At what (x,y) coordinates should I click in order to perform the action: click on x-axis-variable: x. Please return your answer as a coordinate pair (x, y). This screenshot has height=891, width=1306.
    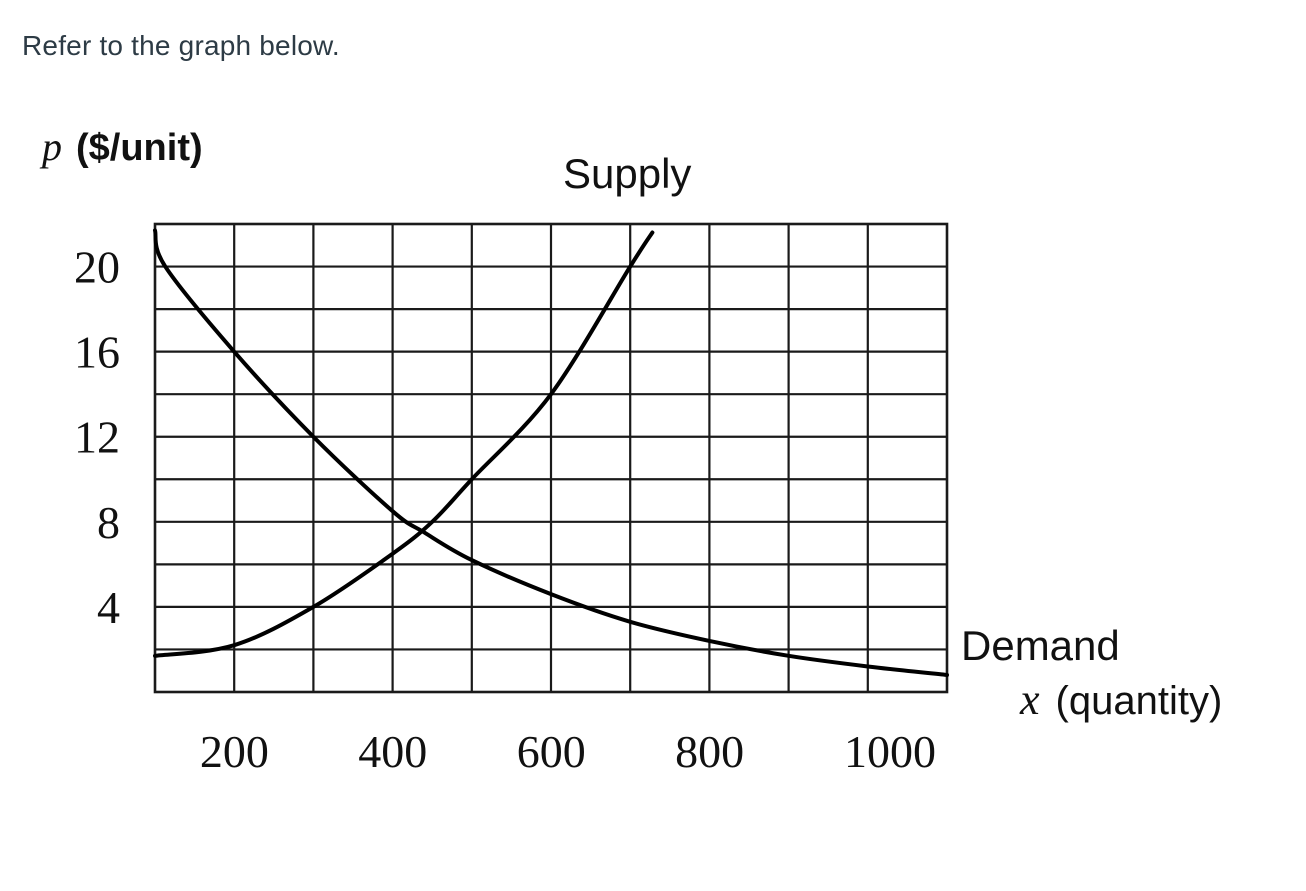
    Looking at the image, I should click on (1029, 699).